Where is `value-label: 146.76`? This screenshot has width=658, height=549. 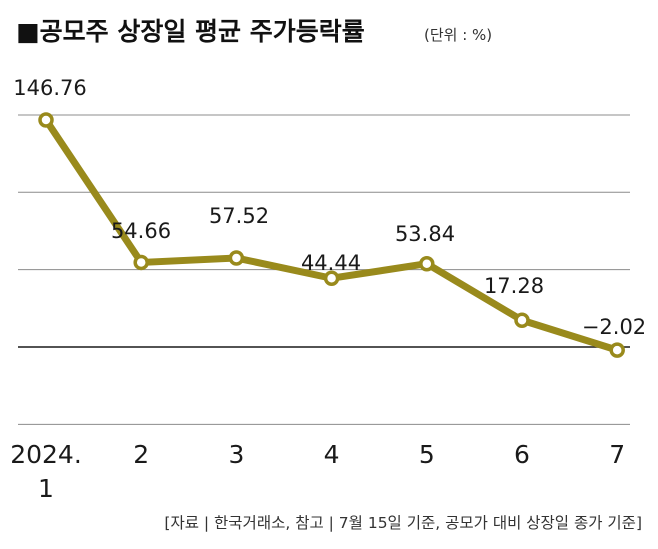 value-label: 146.76 is located at coordinates (49, 88).